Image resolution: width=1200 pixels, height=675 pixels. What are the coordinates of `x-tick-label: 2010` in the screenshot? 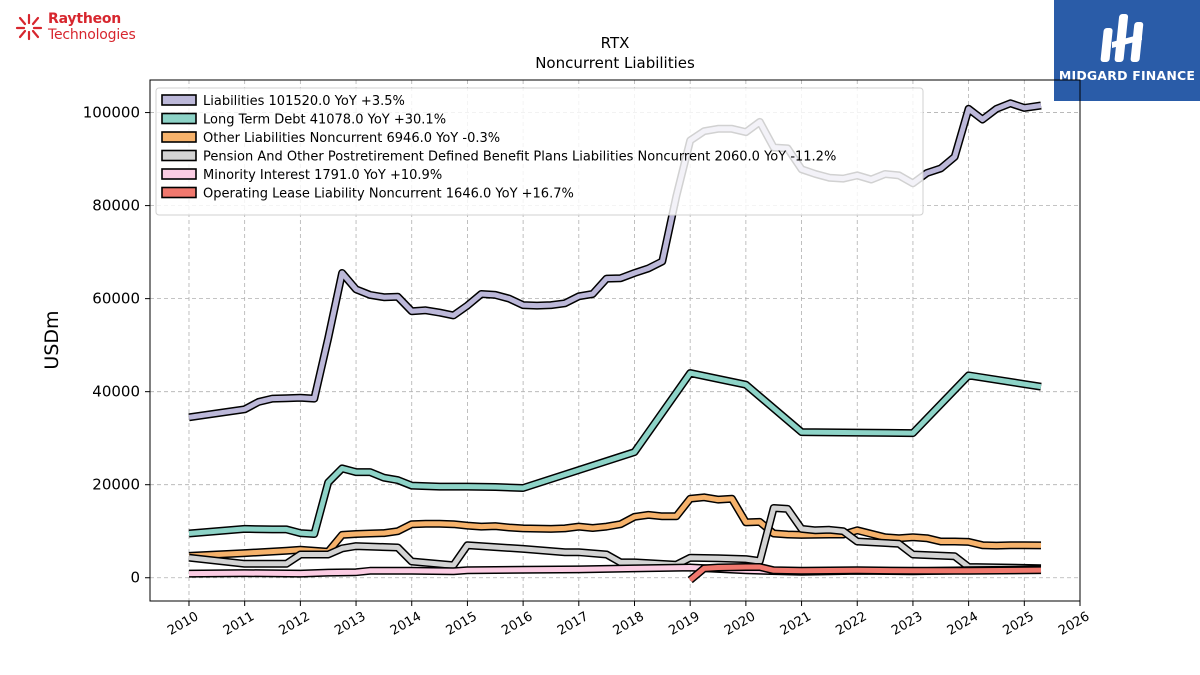 It's located at (183, 624).